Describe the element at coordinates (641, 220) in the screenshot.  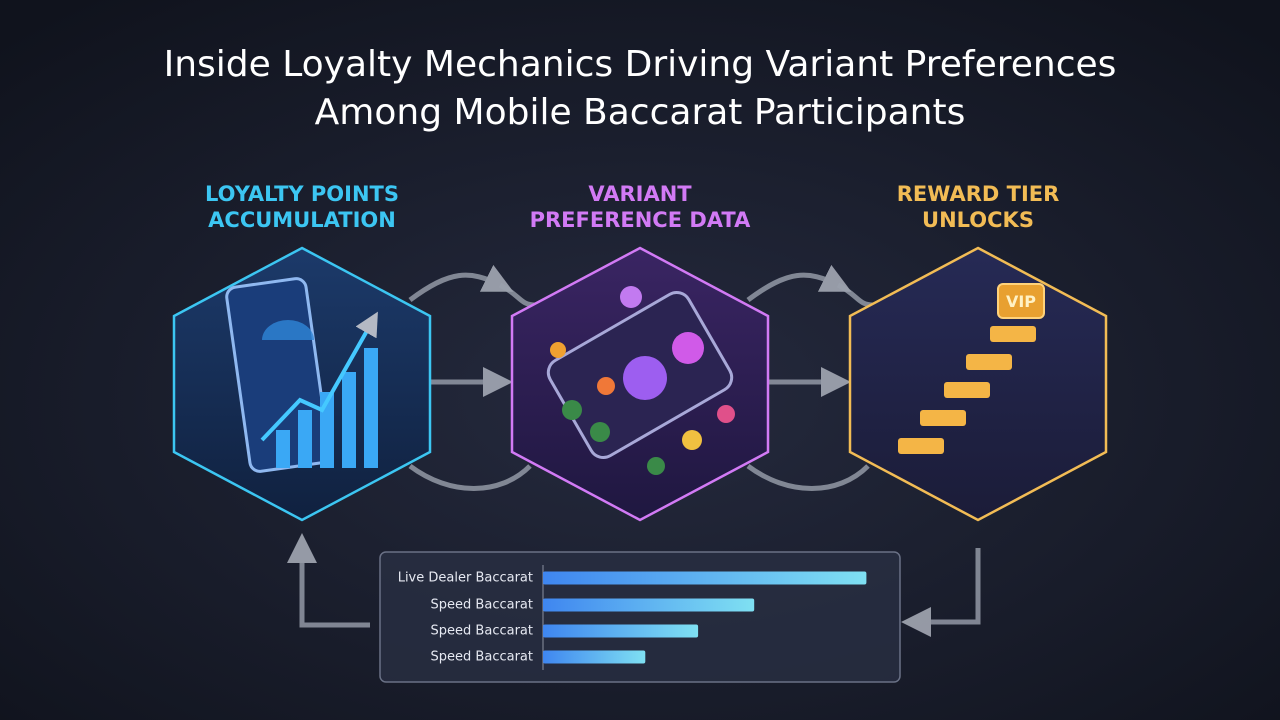
I see `node-label: PREFERENCE DATA` at that location.